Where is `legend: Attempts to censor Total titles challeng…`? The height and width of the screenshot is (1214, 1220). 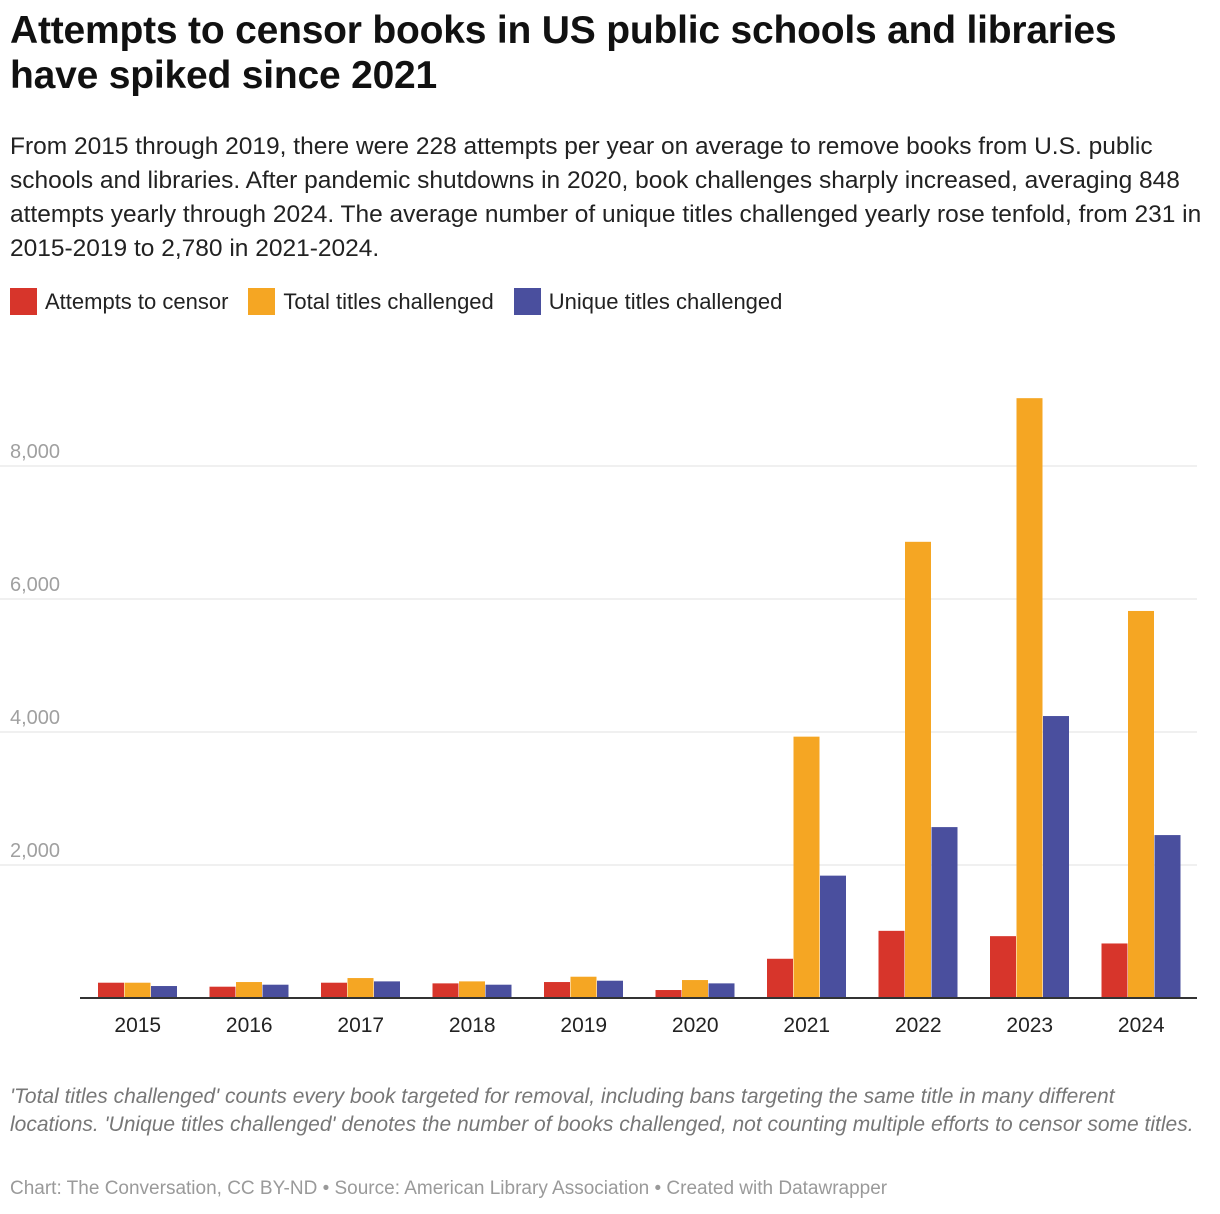 legend: Attempts to censor Total titles challeng… is located at coordinates (406, 301).